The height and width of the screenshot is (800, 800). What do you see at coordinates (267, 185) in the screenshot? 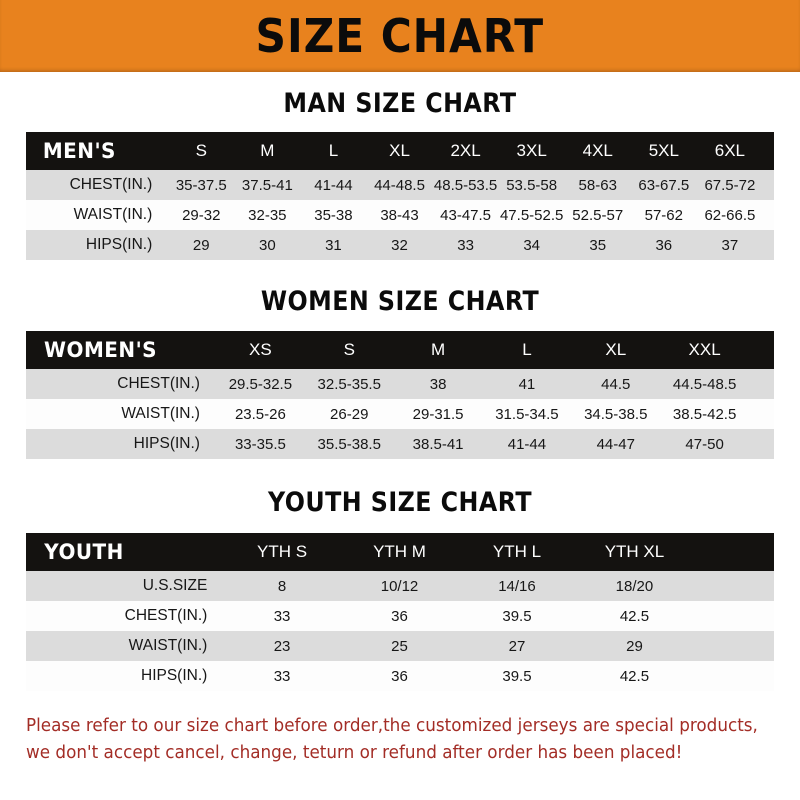
I see `table-cell: 37.5-41` at bounding box center [267, 185].